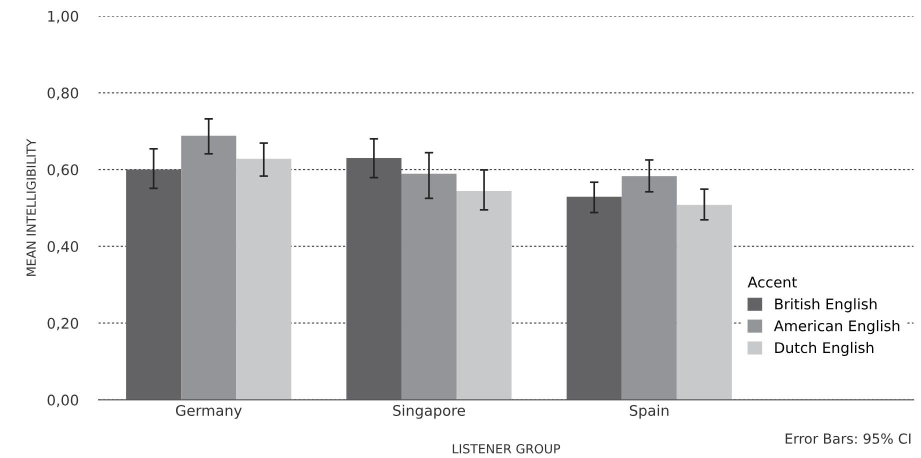 The width and height of the screenshot is (921, 458). I want to click on x-axis-title: LISTENER GROUP, so click(506, 449).